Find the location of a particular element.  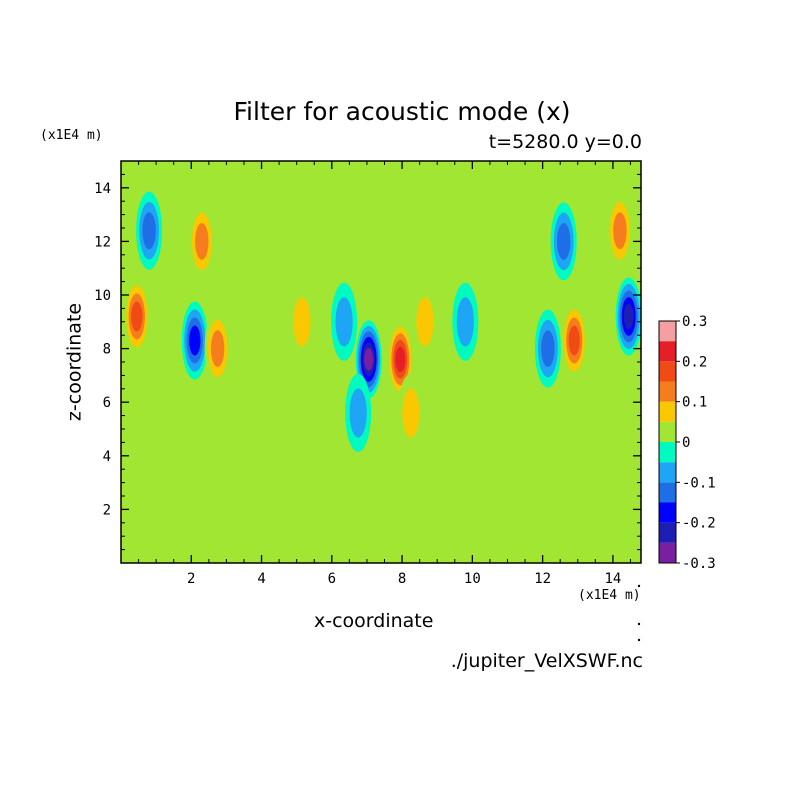

y-tick-label: 8 is located at coordinates (107, 350).